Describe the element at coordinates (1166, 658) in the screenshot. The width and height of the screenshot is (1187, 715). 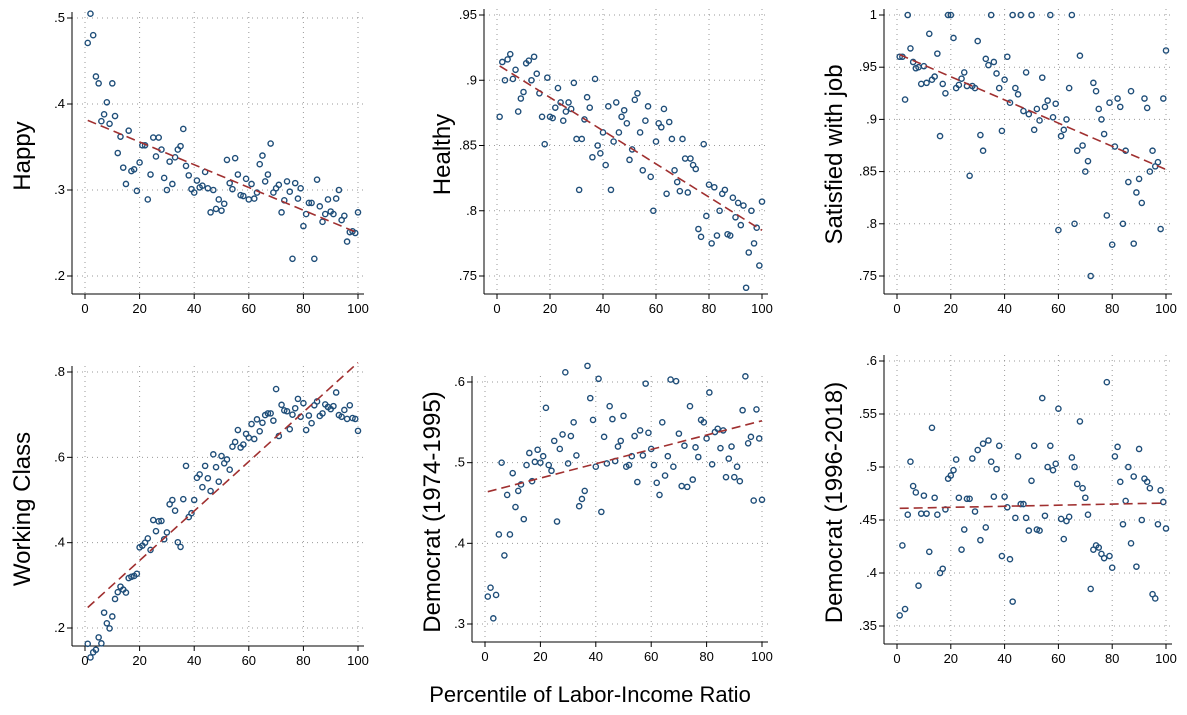
I see `x-tick-label: 100` at that location.